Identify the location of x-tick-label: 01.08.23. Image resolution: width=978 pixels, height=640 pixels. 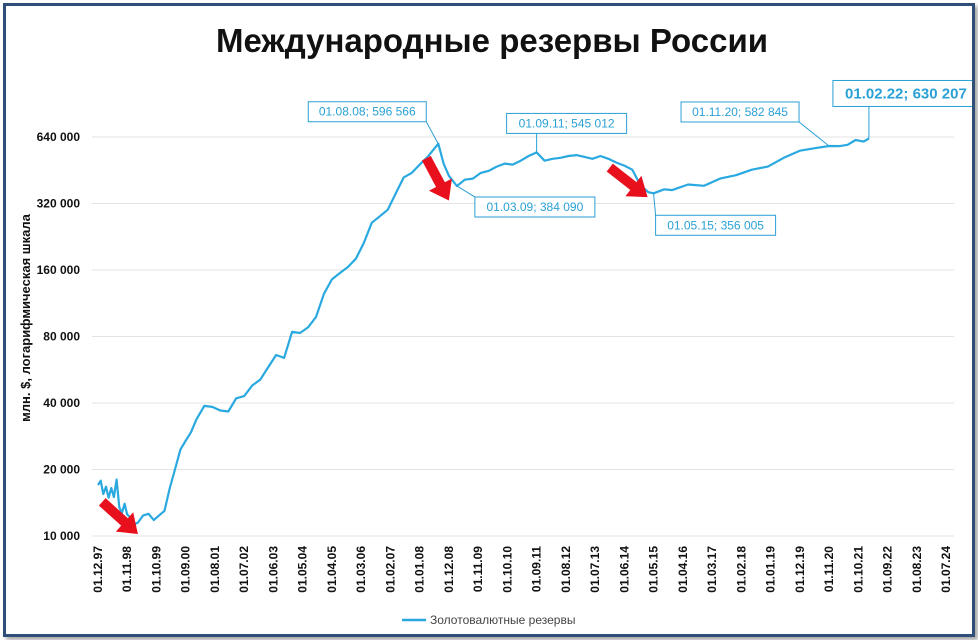
(917, 569).